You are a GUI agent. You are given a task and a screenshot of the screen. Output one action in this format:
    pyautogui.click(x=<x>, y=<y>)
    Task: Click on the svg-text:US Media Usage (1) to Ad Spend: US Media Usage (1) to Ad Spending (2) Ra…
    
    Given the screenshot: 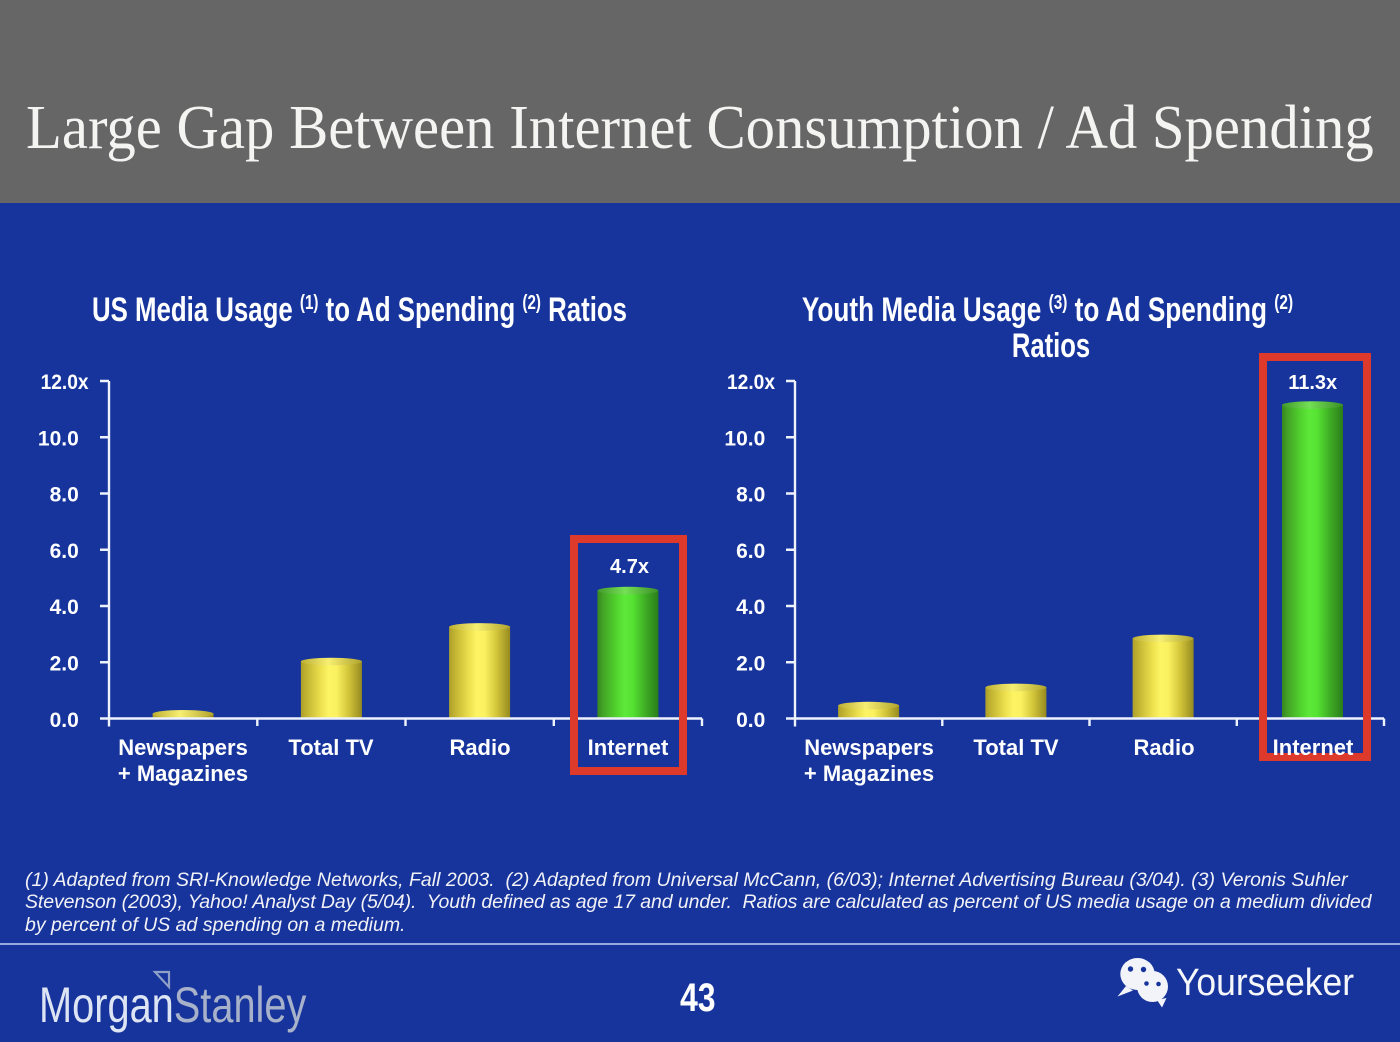 What is the action you would take?
    pyautogui.click(x=359, y=310)
    